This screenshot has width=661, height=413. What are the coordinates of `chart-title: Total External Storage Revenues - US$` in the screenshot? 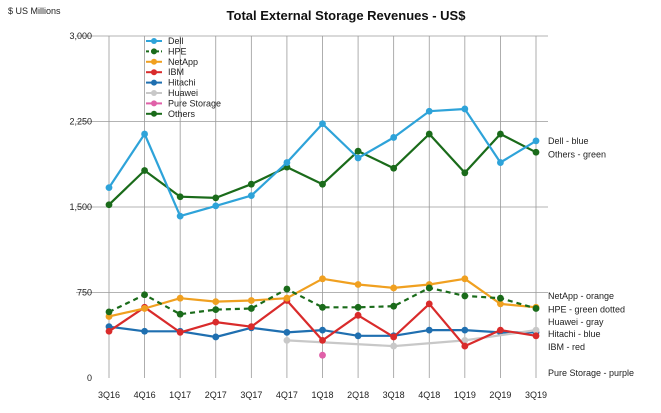 It's located at (347, 15).